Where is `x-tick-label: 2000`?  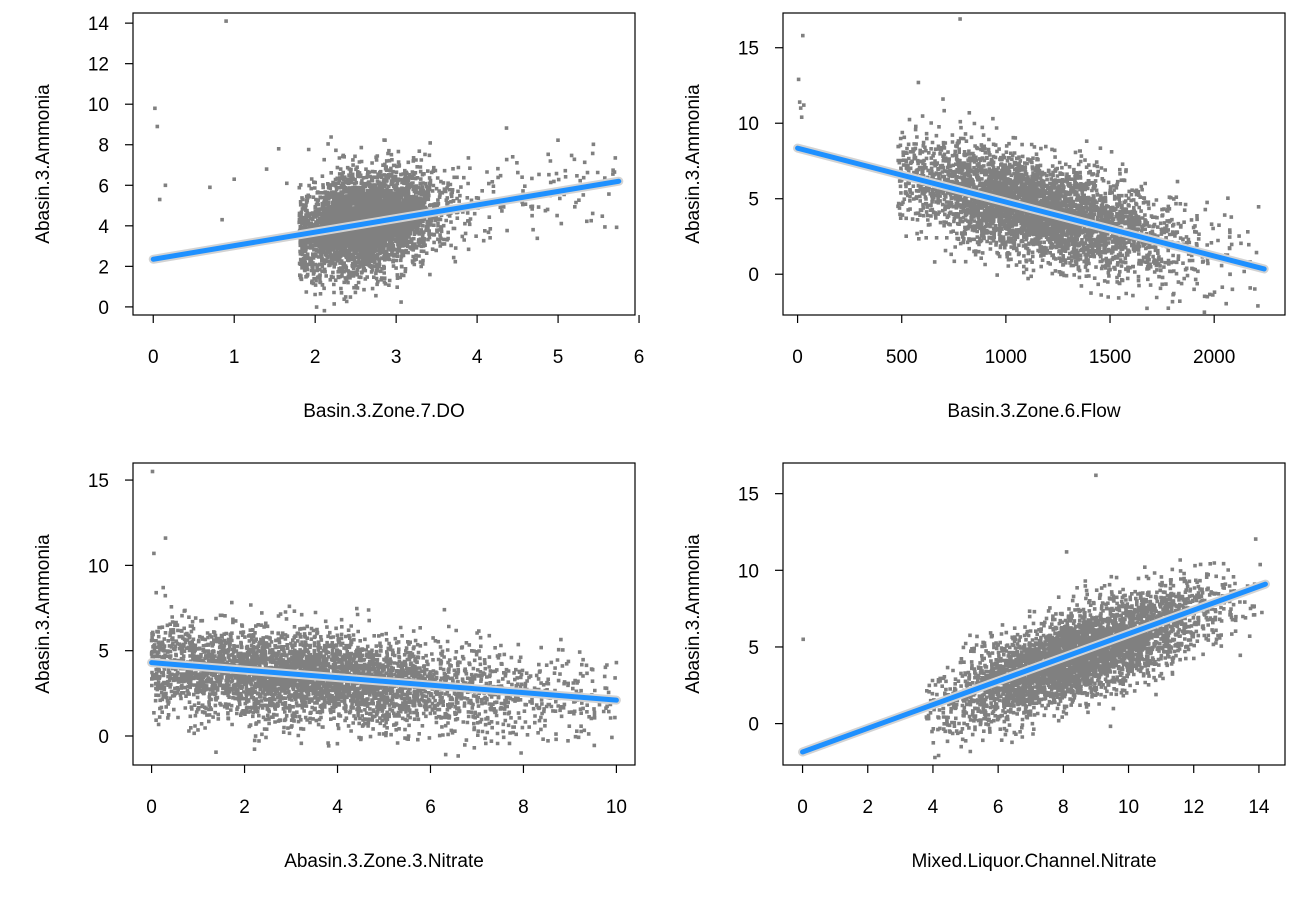
x-tick-label: 2000 is located at coordinates (1214, 357).